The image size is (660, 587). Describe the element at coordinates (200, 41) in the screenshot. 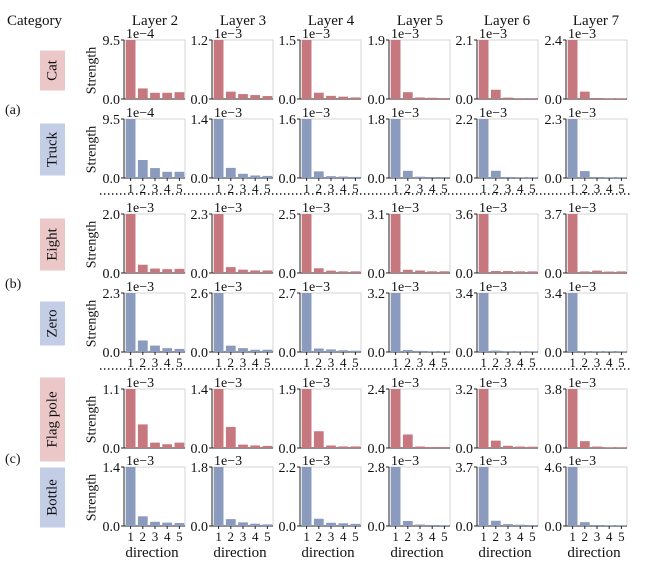

I see `y-tick-label: 1.2` at that location.